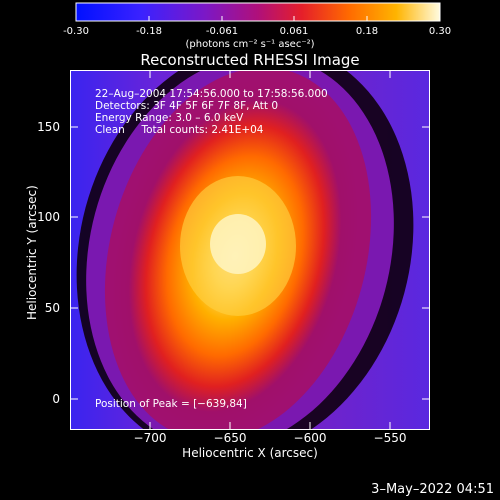 This screenshot has height=500, width=500. I want to click on colorbar-tick-label: -0.18, so click(149, 31).